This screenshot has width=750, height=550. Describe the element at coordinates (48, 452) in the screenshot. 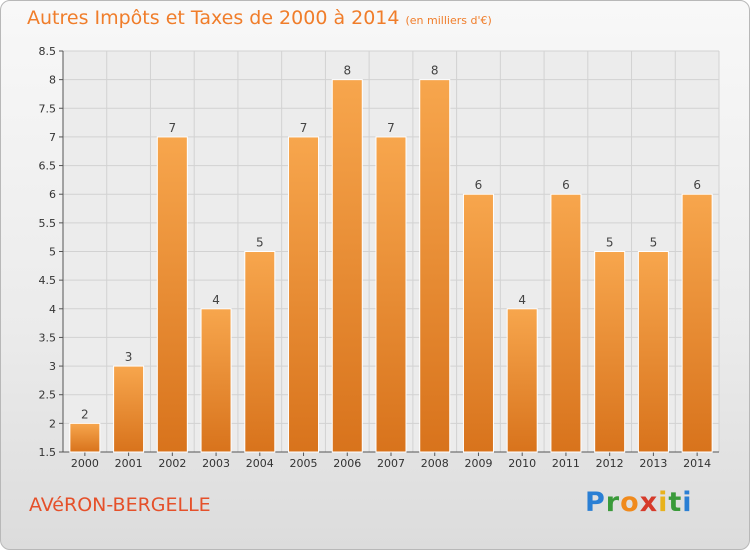

I see `y-tick-label: 1.5` at that location.